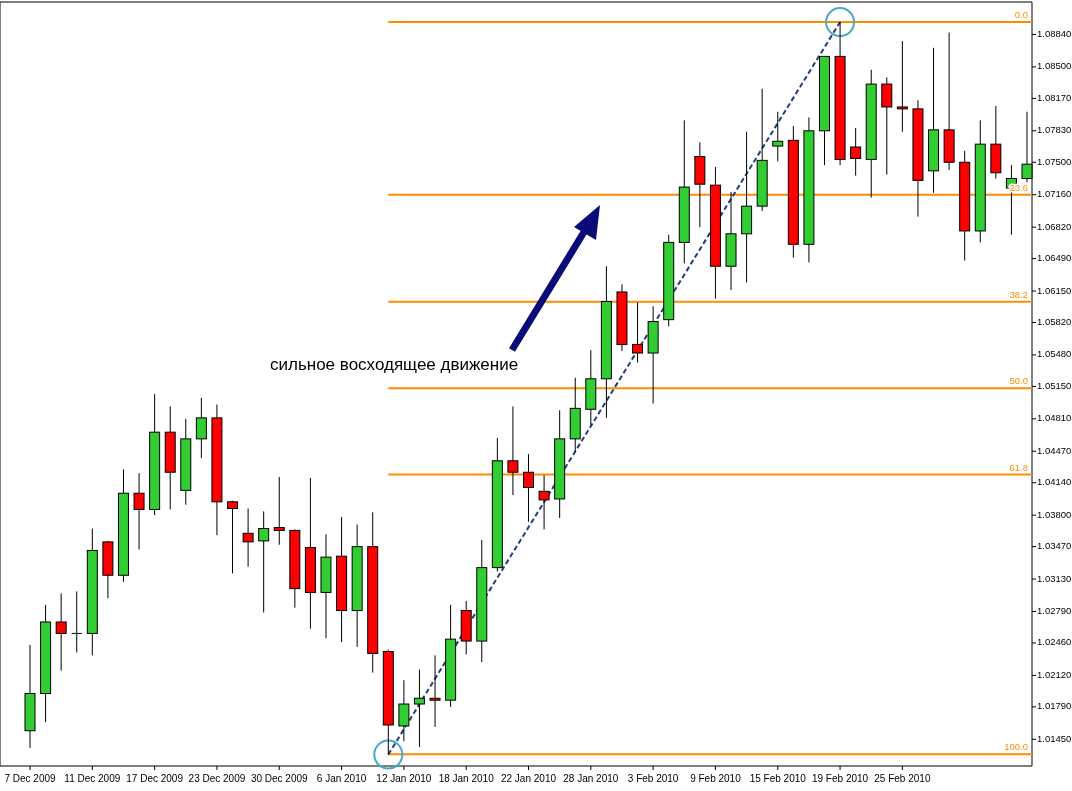 The height and width of the screenshot is (791, 1072). What do you see at coordinates (466, 778) in the screenshot?
I see `x-tick-label: 18 Jan 2010` at bounding box center [466, 778].